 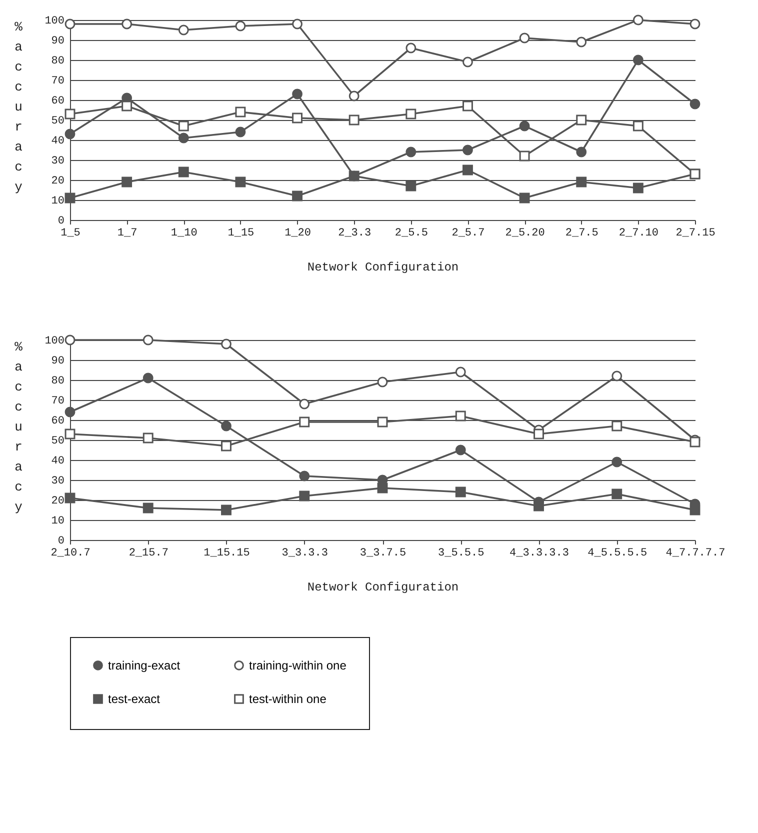 What do you see at coordinates (305, 554) in the screenshot?
I see `x-tick-label: 3_3.3.3` at bounding box center [305, 554].